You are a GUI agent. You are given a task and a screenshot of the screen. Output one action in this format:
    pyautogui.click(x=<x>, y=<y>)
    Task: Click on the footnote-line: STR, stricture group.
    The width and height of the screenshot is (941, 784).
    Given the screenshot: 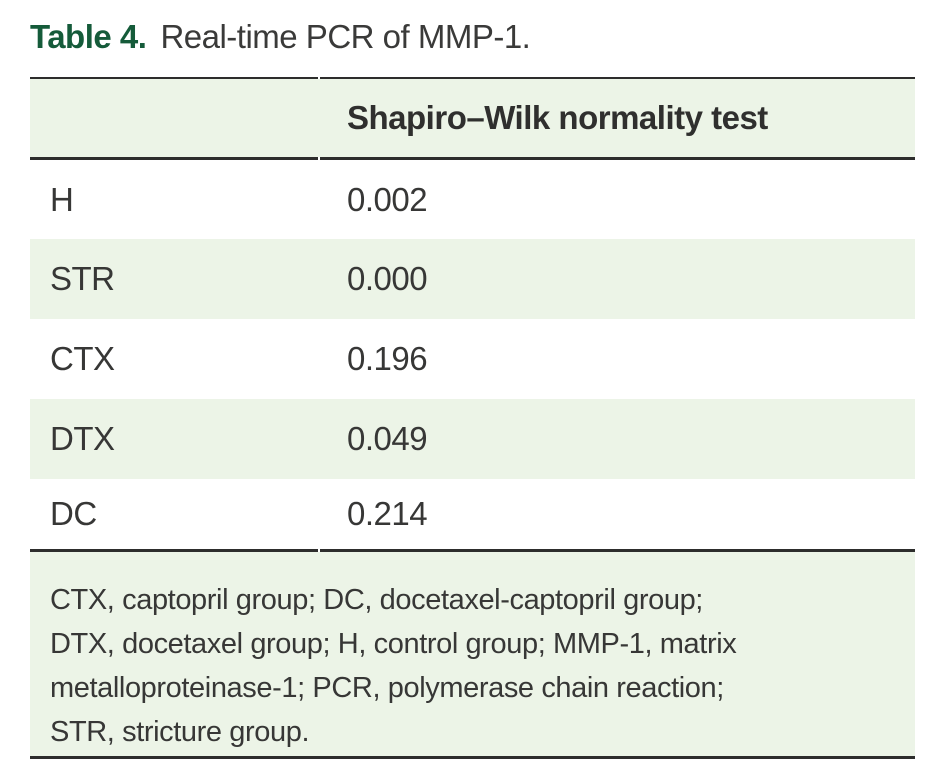 What is the action you would take?
    pyautogui.click(x=180, y=732)
    